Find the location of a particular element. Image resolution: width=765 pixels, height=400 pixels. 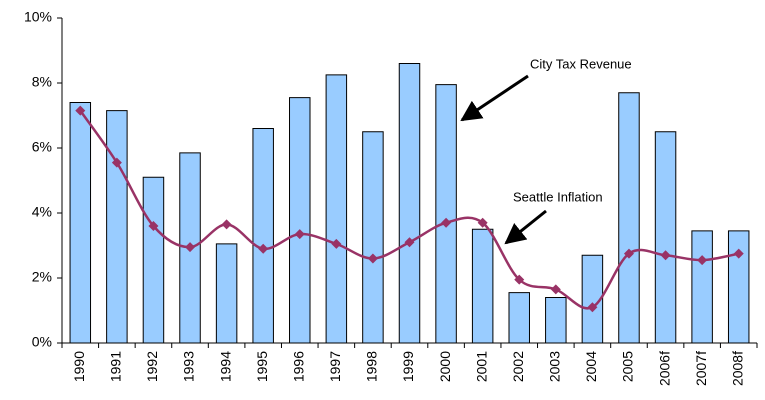

x-tick-label: 1996 is located at coordinates (298, 366).